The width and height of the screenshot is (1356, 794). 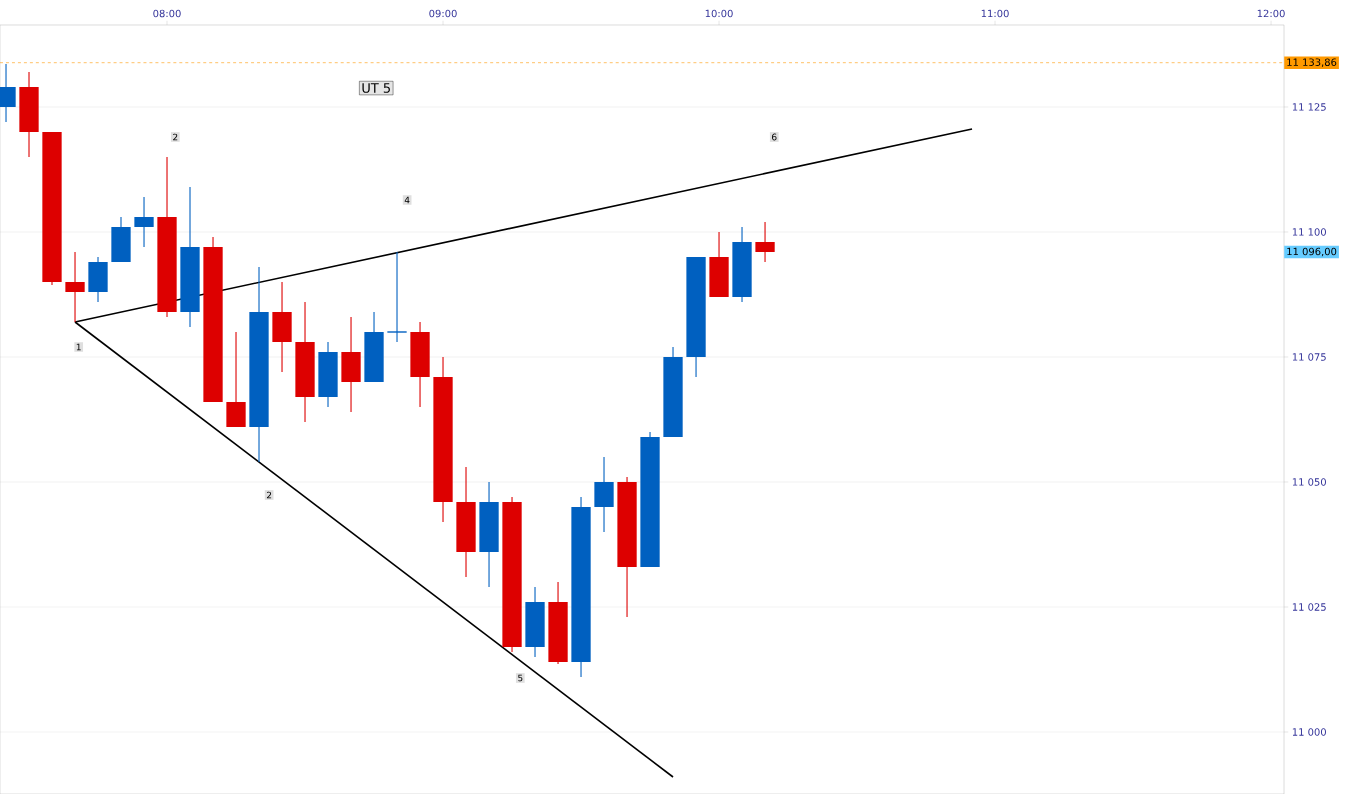 What do you see at coordinates (167, 13) in the screenshot?
I see `x-tick-label: 08:00` at bounding box center [167, 13].